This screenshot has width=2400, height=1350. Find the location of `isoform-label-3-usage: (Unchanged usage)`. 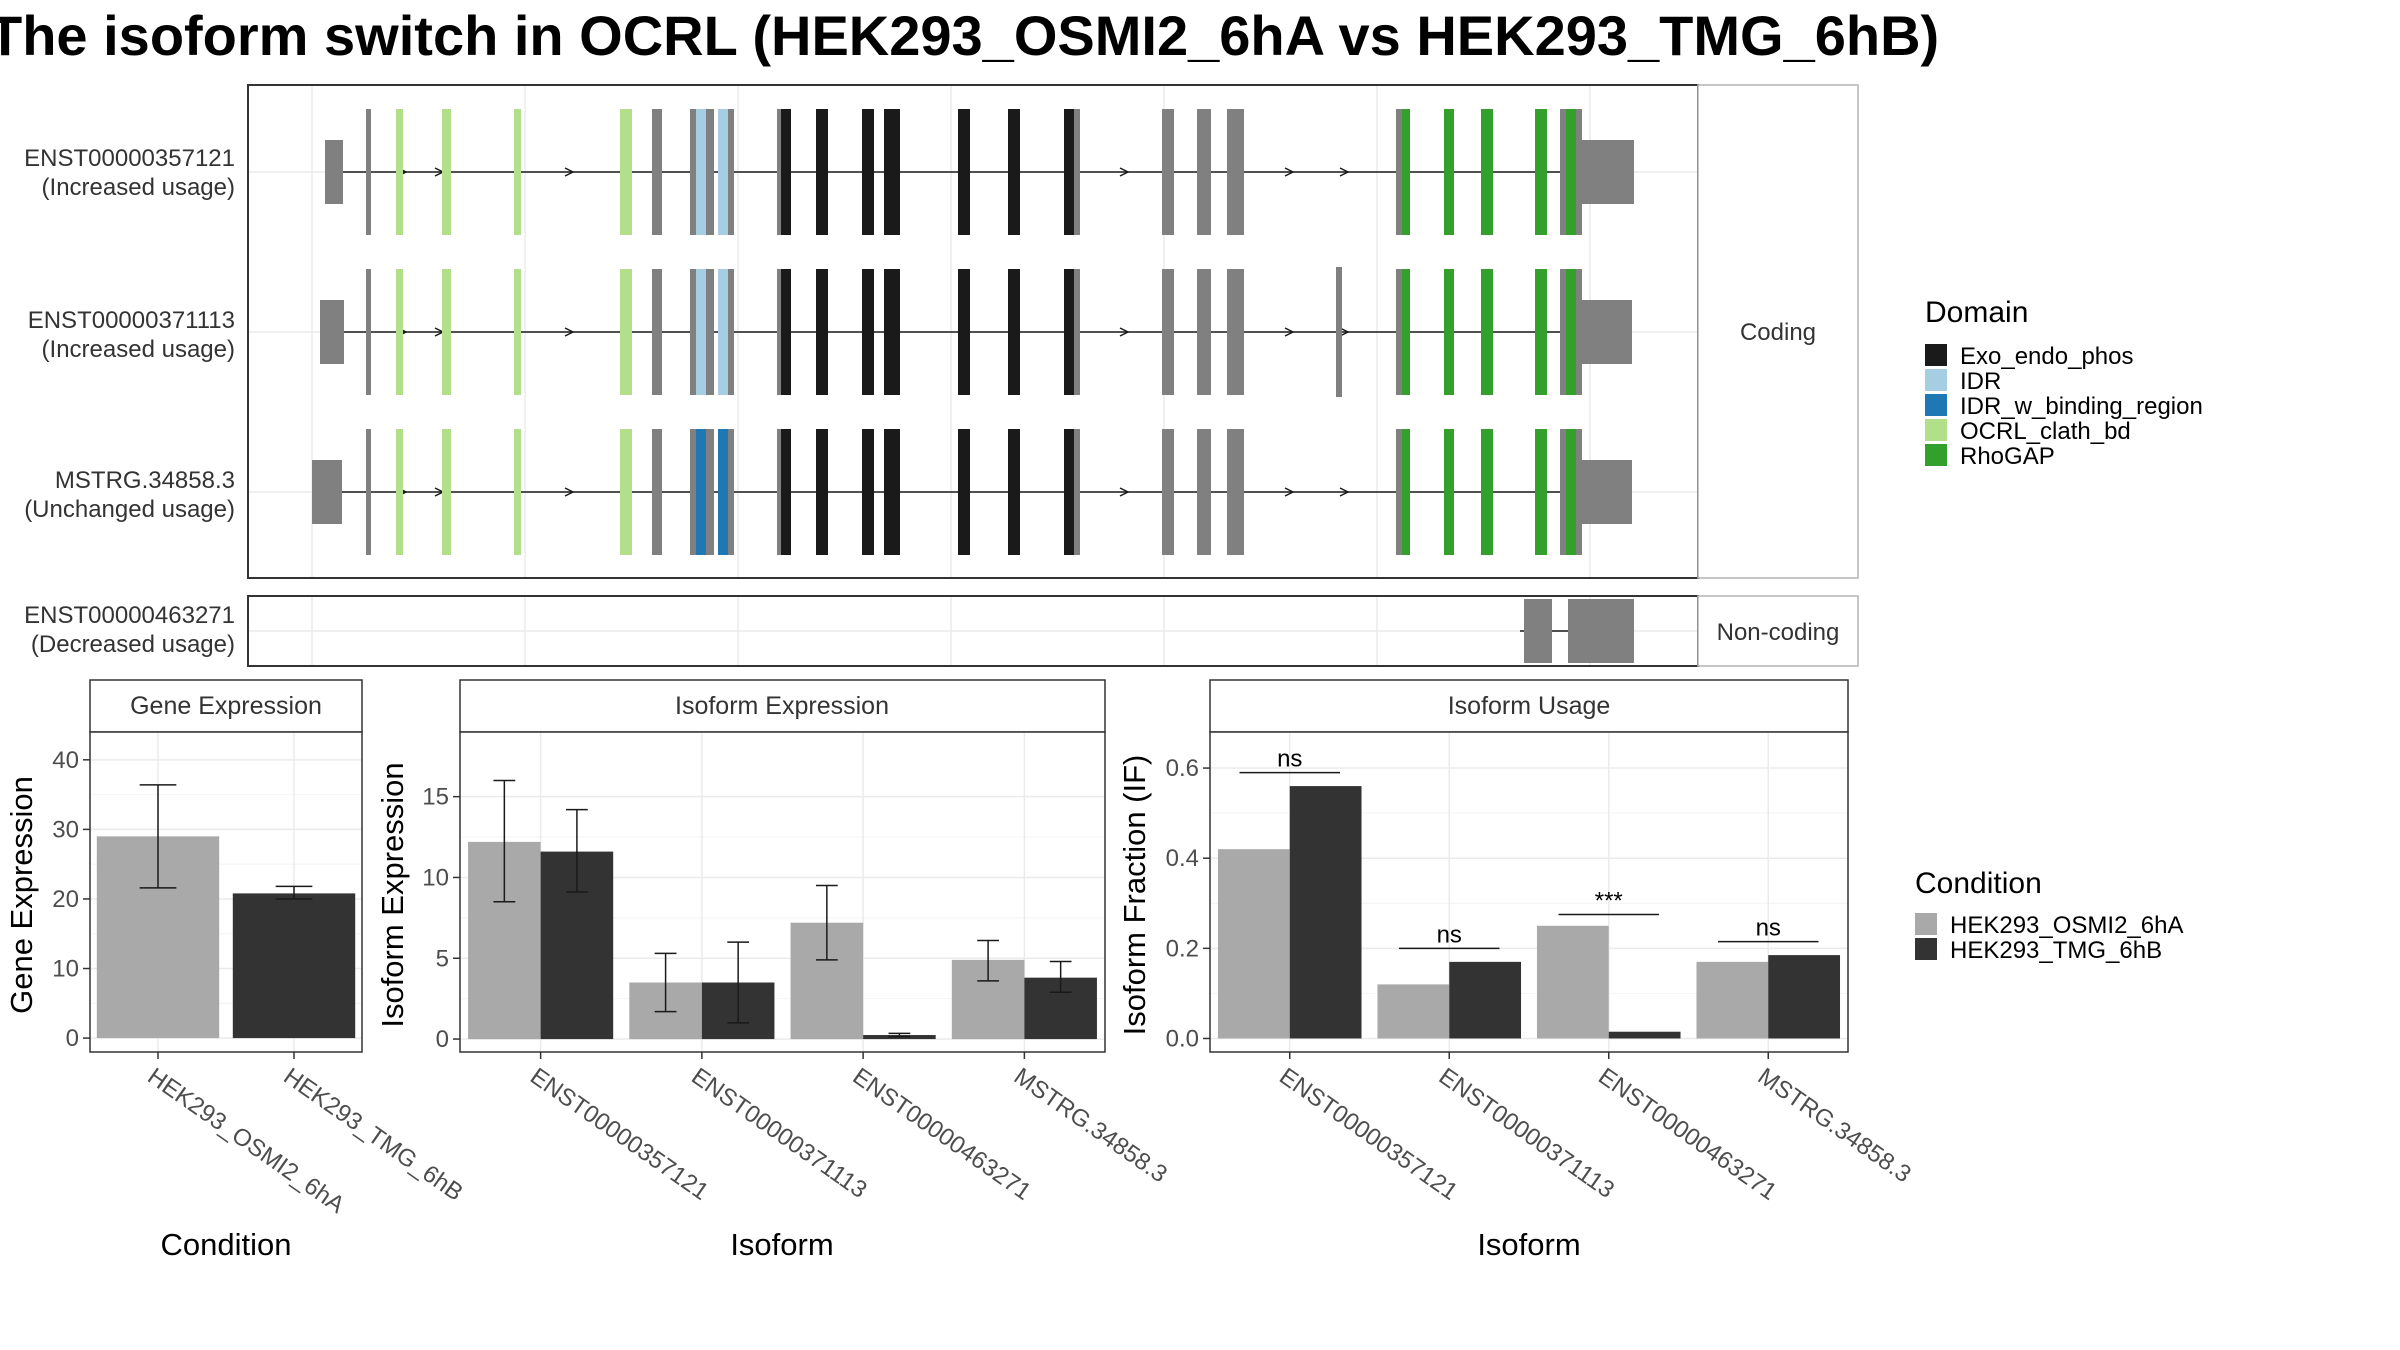

isoform-label-3-usage: (Unchanged usage) is located at coordinates (129, 509).